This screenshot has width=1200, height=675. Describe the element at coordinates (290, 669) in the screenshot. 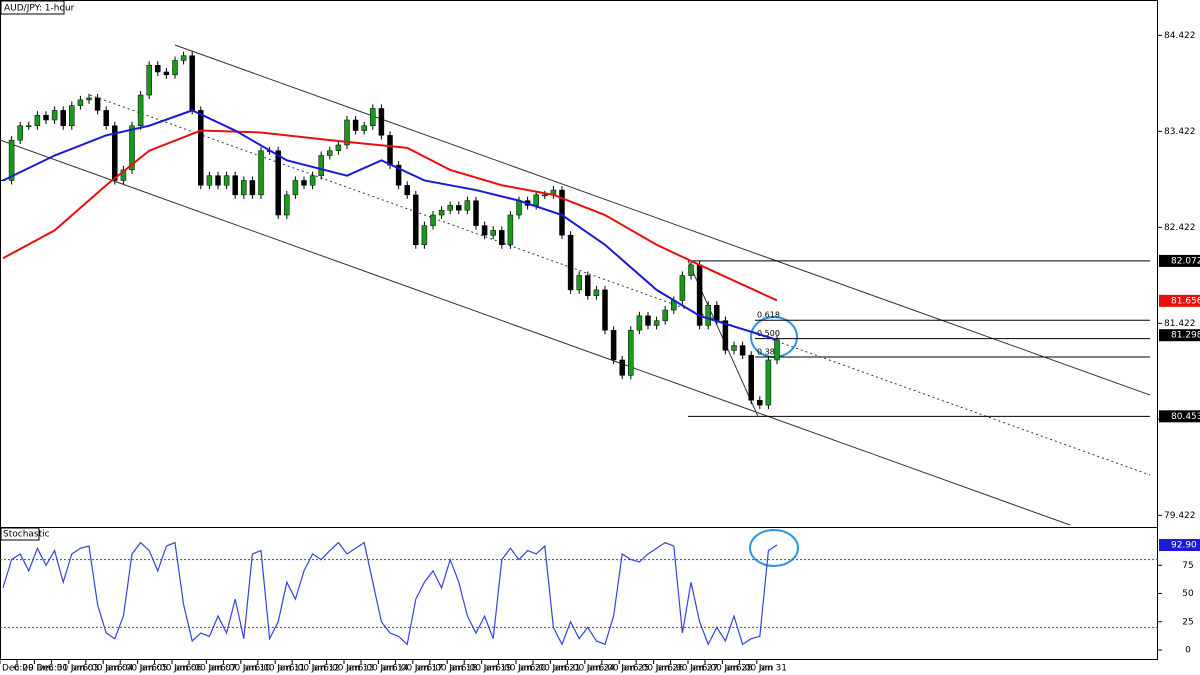

I see `x-tick-label: Jan 11` at that location.